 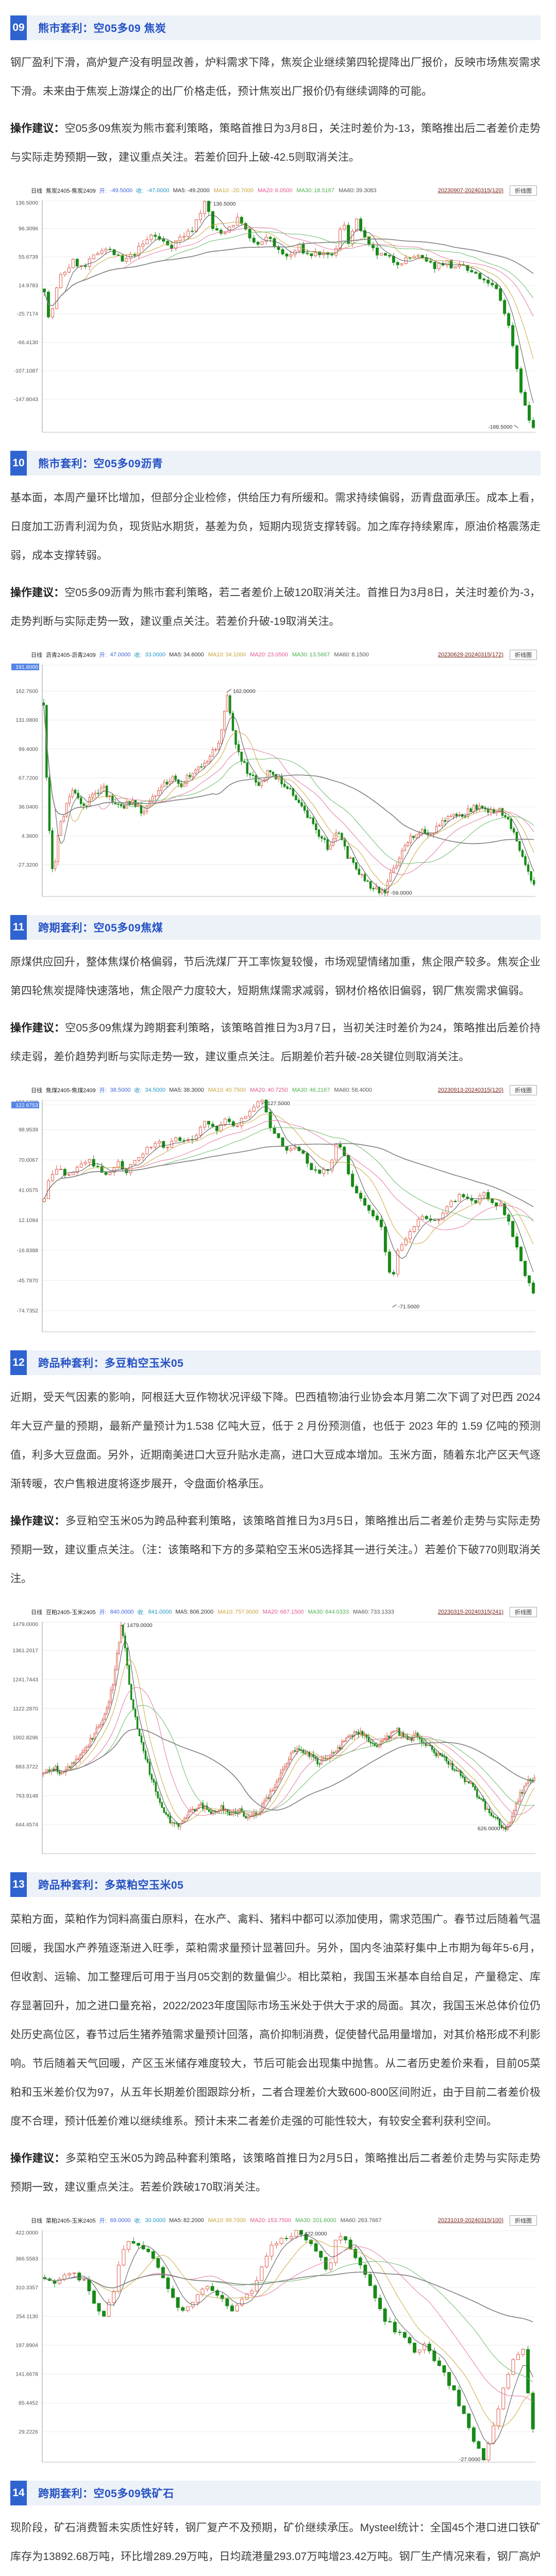 I want to click on svg-text: -45.7870, so click(x=28, y=1281).